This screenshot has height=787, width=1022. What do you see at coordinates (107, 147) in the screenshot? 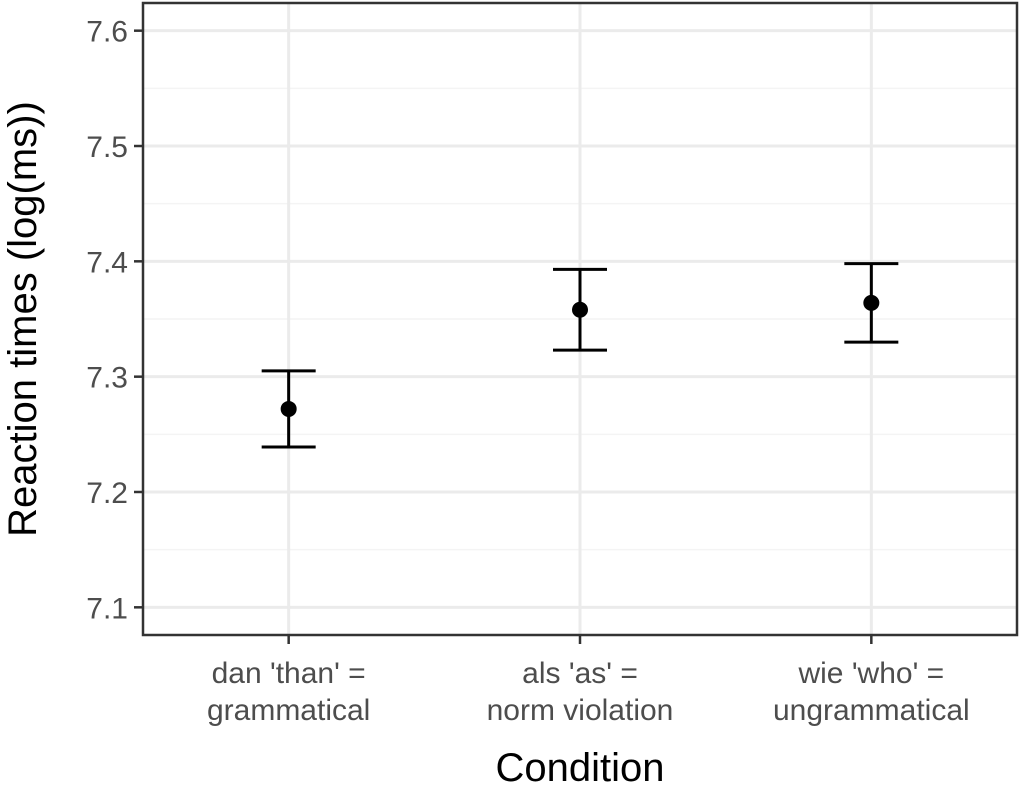
I see `y-tick-label: 7.5` at bounding box center [107, 147].